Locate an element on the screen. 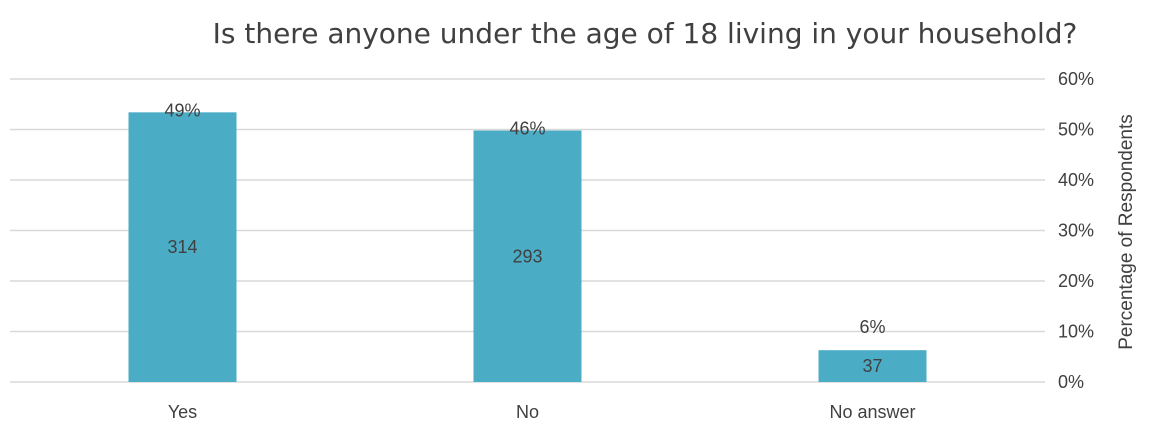 Image resolution: width=1151 pixels, height=428 pixels. y-tick-label: 30% is located at coordinates (1076, 231).